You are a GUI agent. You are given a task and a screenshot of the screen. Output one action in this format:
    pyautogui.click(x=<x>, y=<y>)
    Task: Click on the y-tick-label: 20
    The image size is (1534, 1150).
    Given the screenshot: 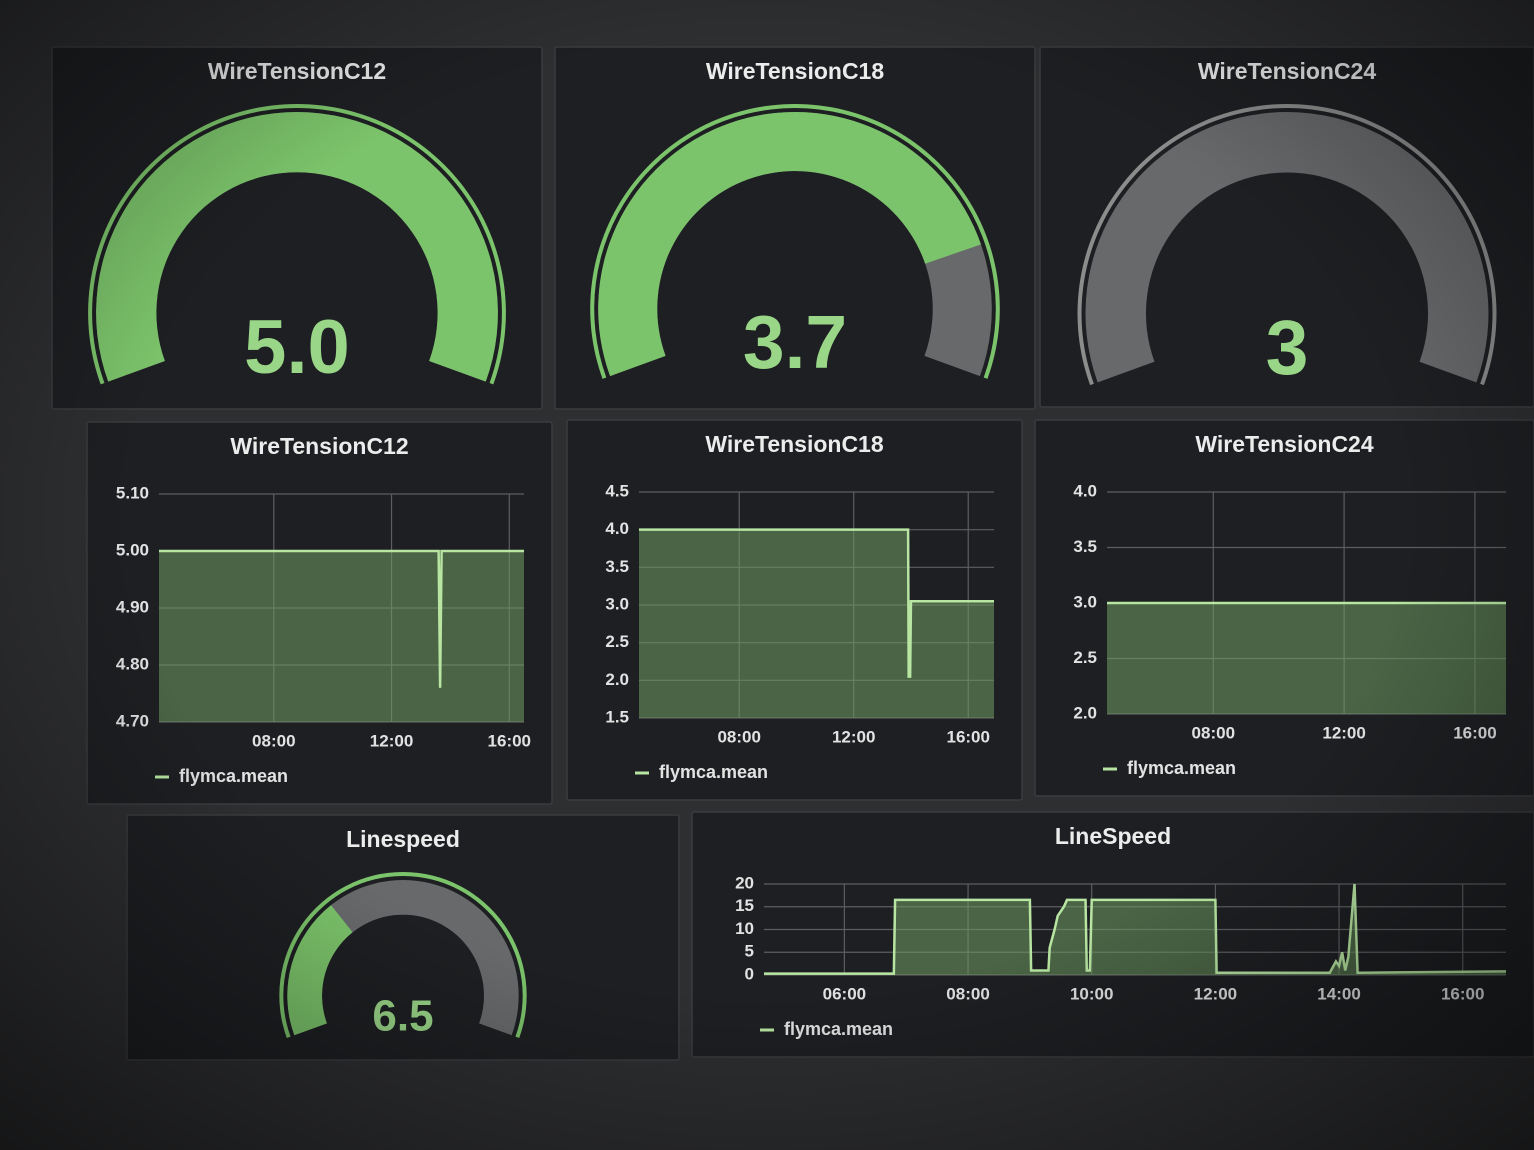 What is the action you would take?
    pyautogui.click(x=744, y=882)
    